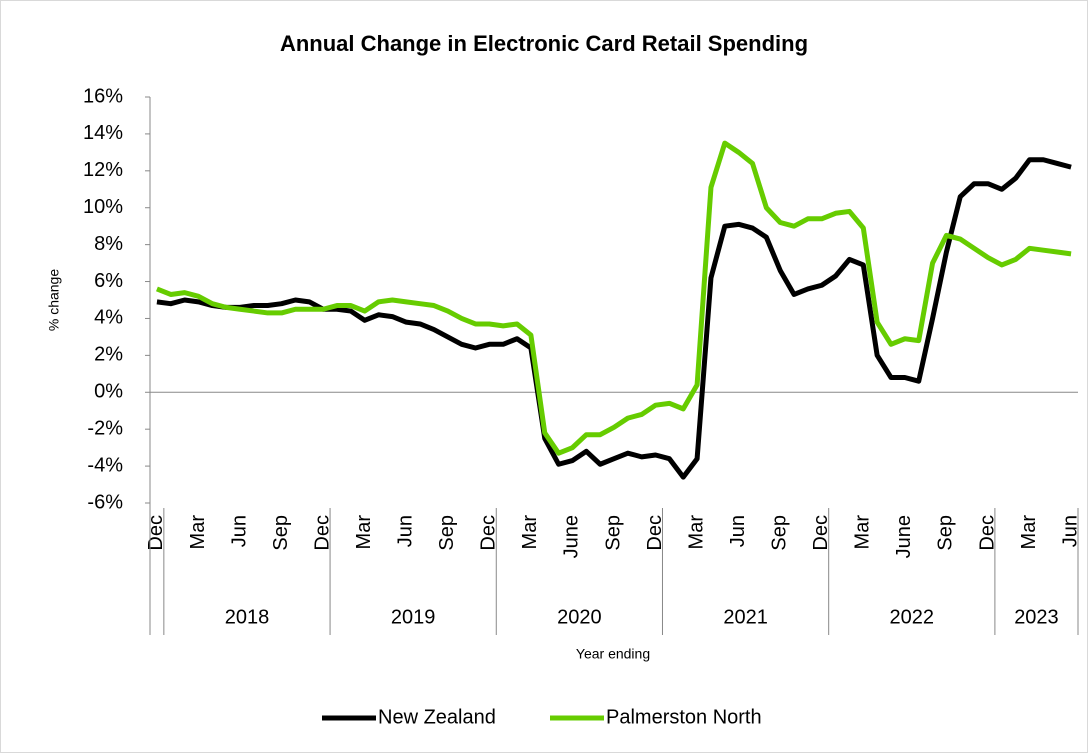 The image size is (1088, 753). I want to click on y-tick-label: -2%, so click(105, 428).